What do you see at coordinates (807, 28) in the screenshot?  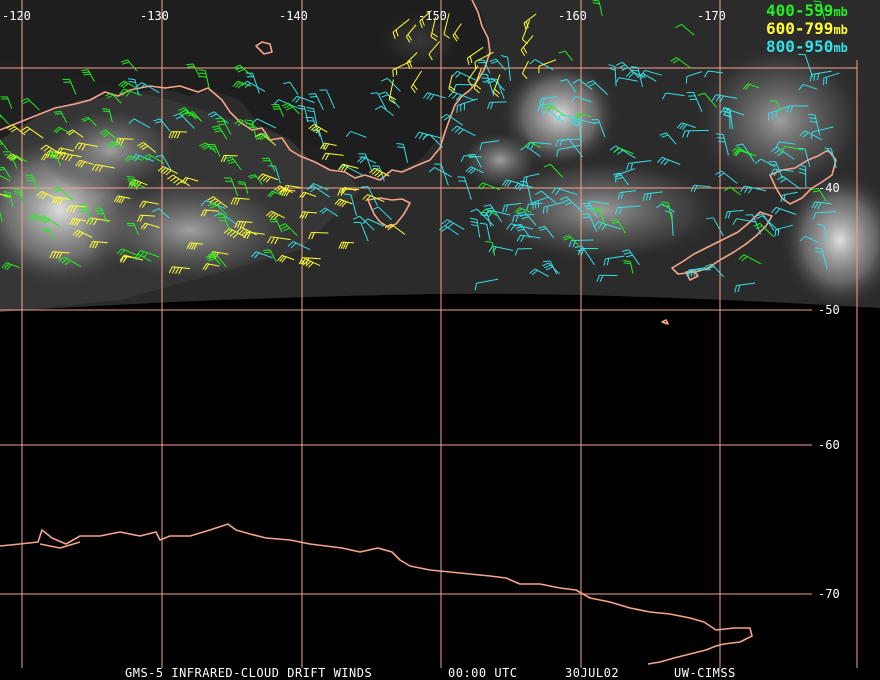 I see `legend-item-600-799: 600-799mb` at bounding box center [807, 28].